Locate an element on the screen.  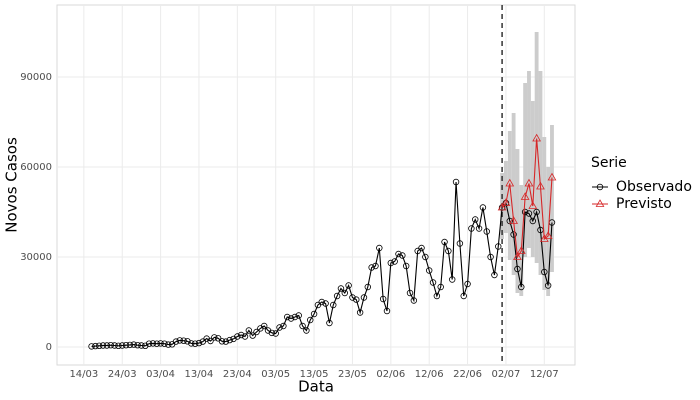
x-tick-label: 12/07 is located at coordinates (544, 374).